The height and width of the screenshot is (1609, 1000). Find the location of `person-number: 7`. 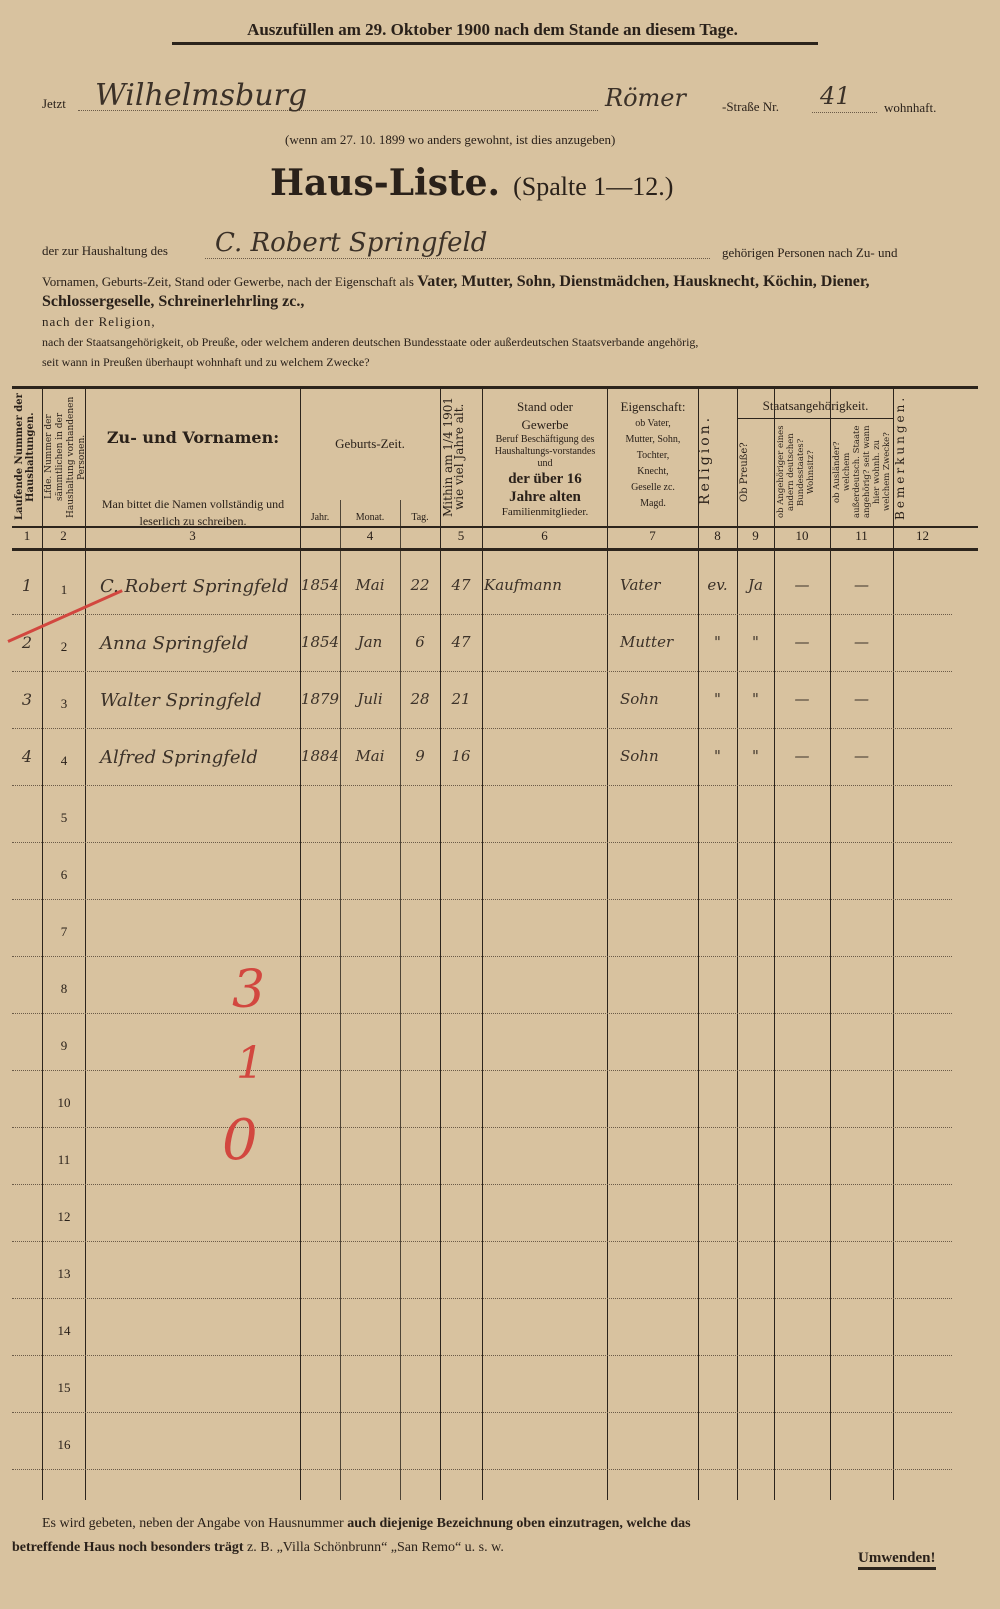

person-number: 7 is located at coordinates (64, 931).